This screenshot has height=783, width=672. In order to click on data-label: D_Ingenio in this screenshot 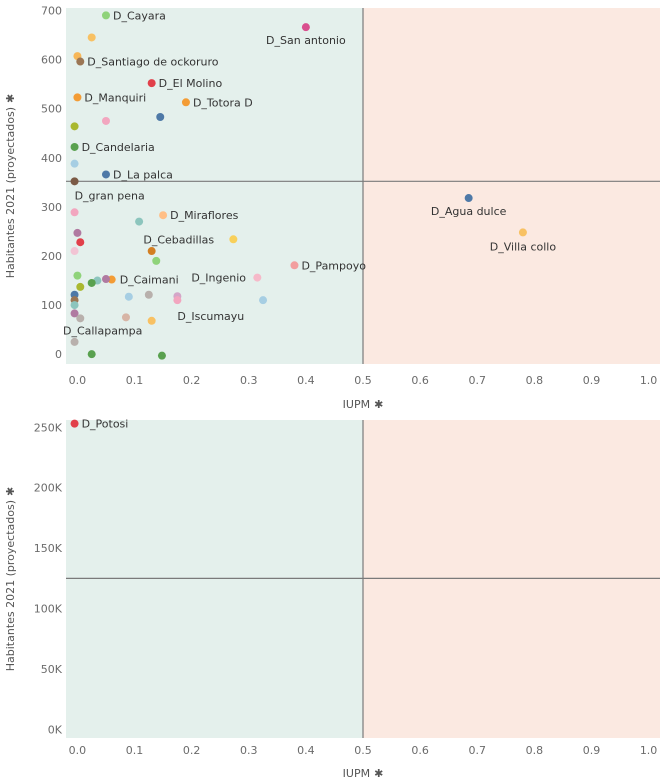, I will do `click(218, 278)`.